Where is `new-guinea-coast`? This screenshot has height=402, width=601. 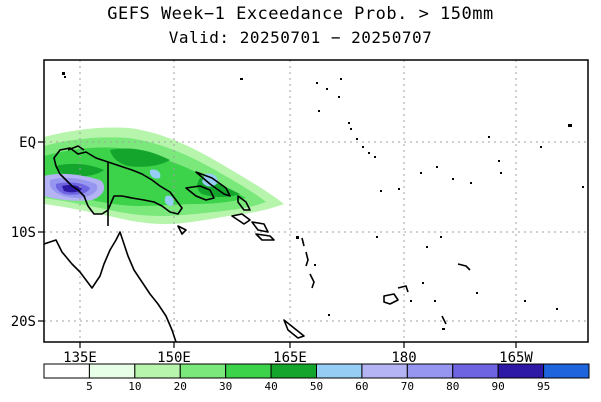
new-guinea-coast is located at coordinates (118, 181).